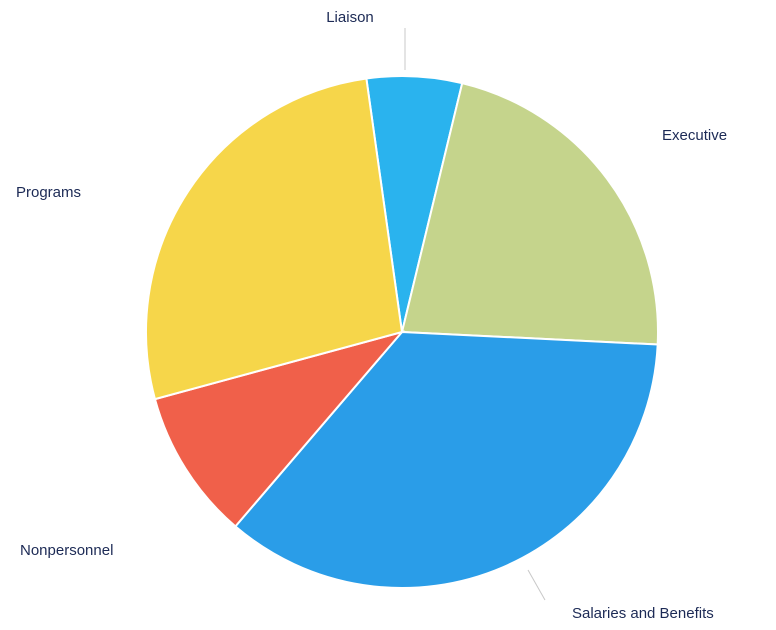 The width and height of the screenshot is (776, 630). What do you see at coordinates (529, 213) in the screenshot?
I see `pie-slice-executive` at bounding box center [529, 213].